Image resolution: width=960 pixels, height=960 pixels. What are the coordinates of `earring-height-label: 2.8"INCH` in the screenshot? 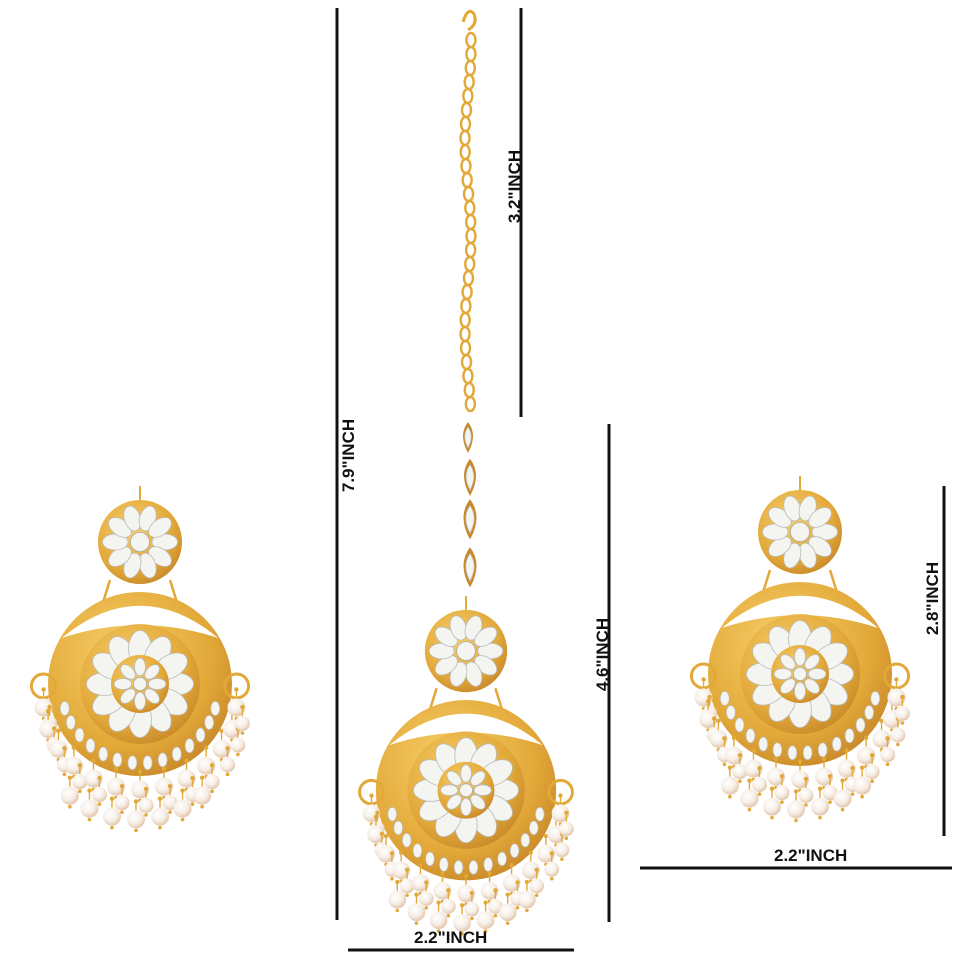 It's located at (933, 598).